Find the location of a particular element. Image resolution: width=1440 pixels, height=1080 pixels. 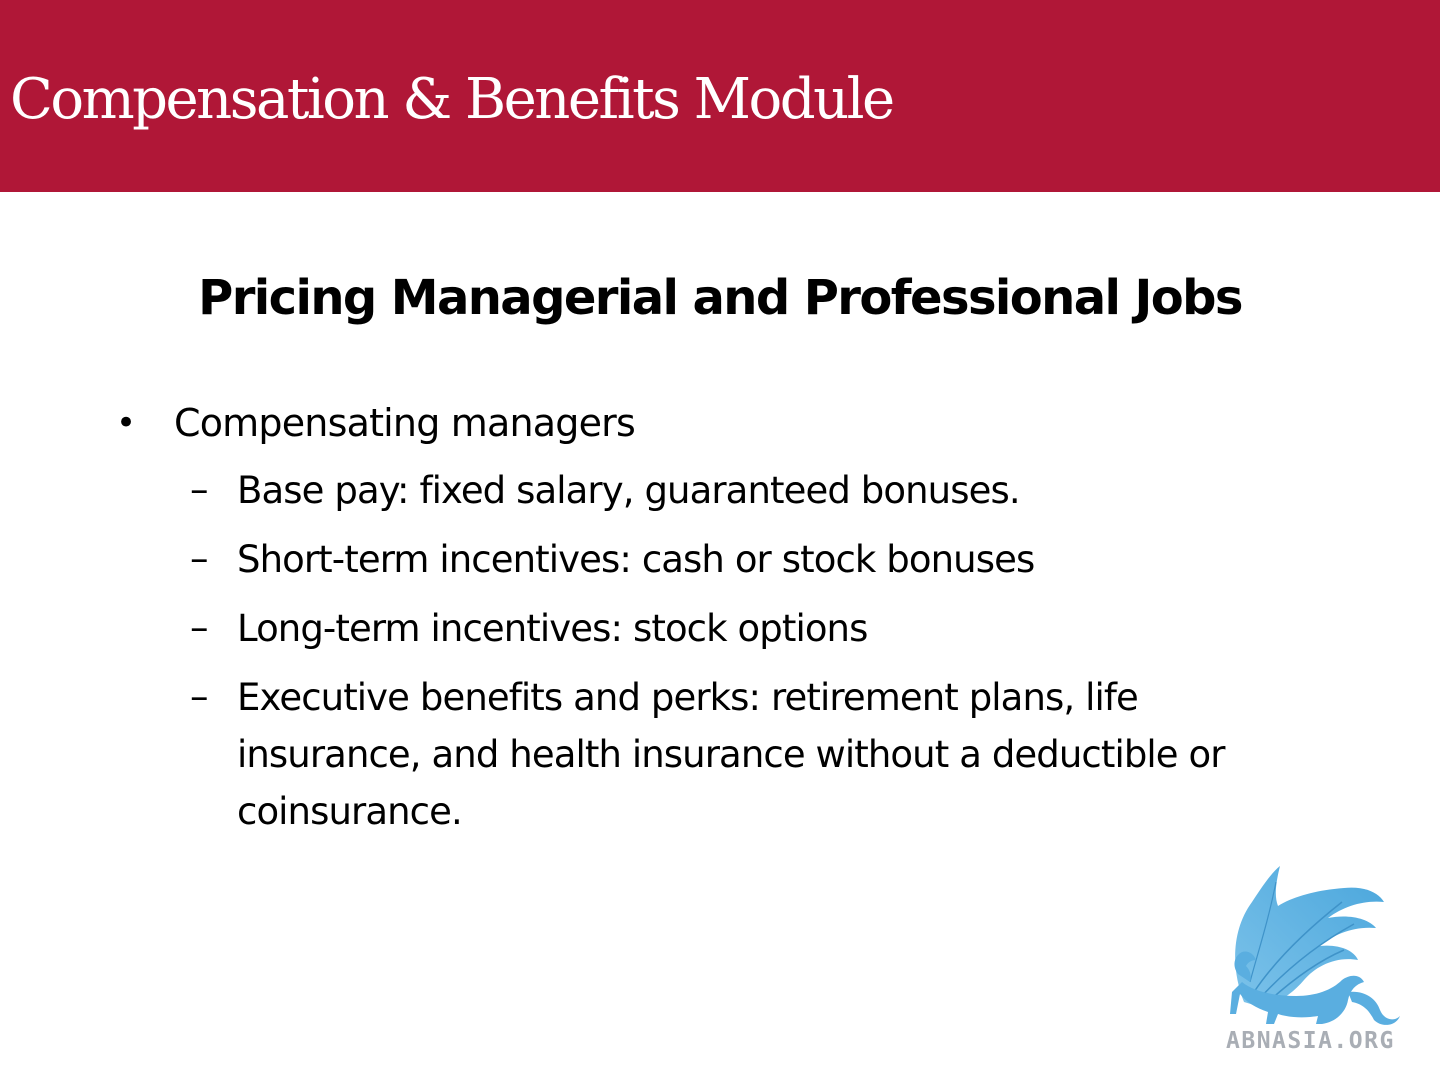

sub-item: – Long-term incentives: stock options is located at coordinates (529, 628).